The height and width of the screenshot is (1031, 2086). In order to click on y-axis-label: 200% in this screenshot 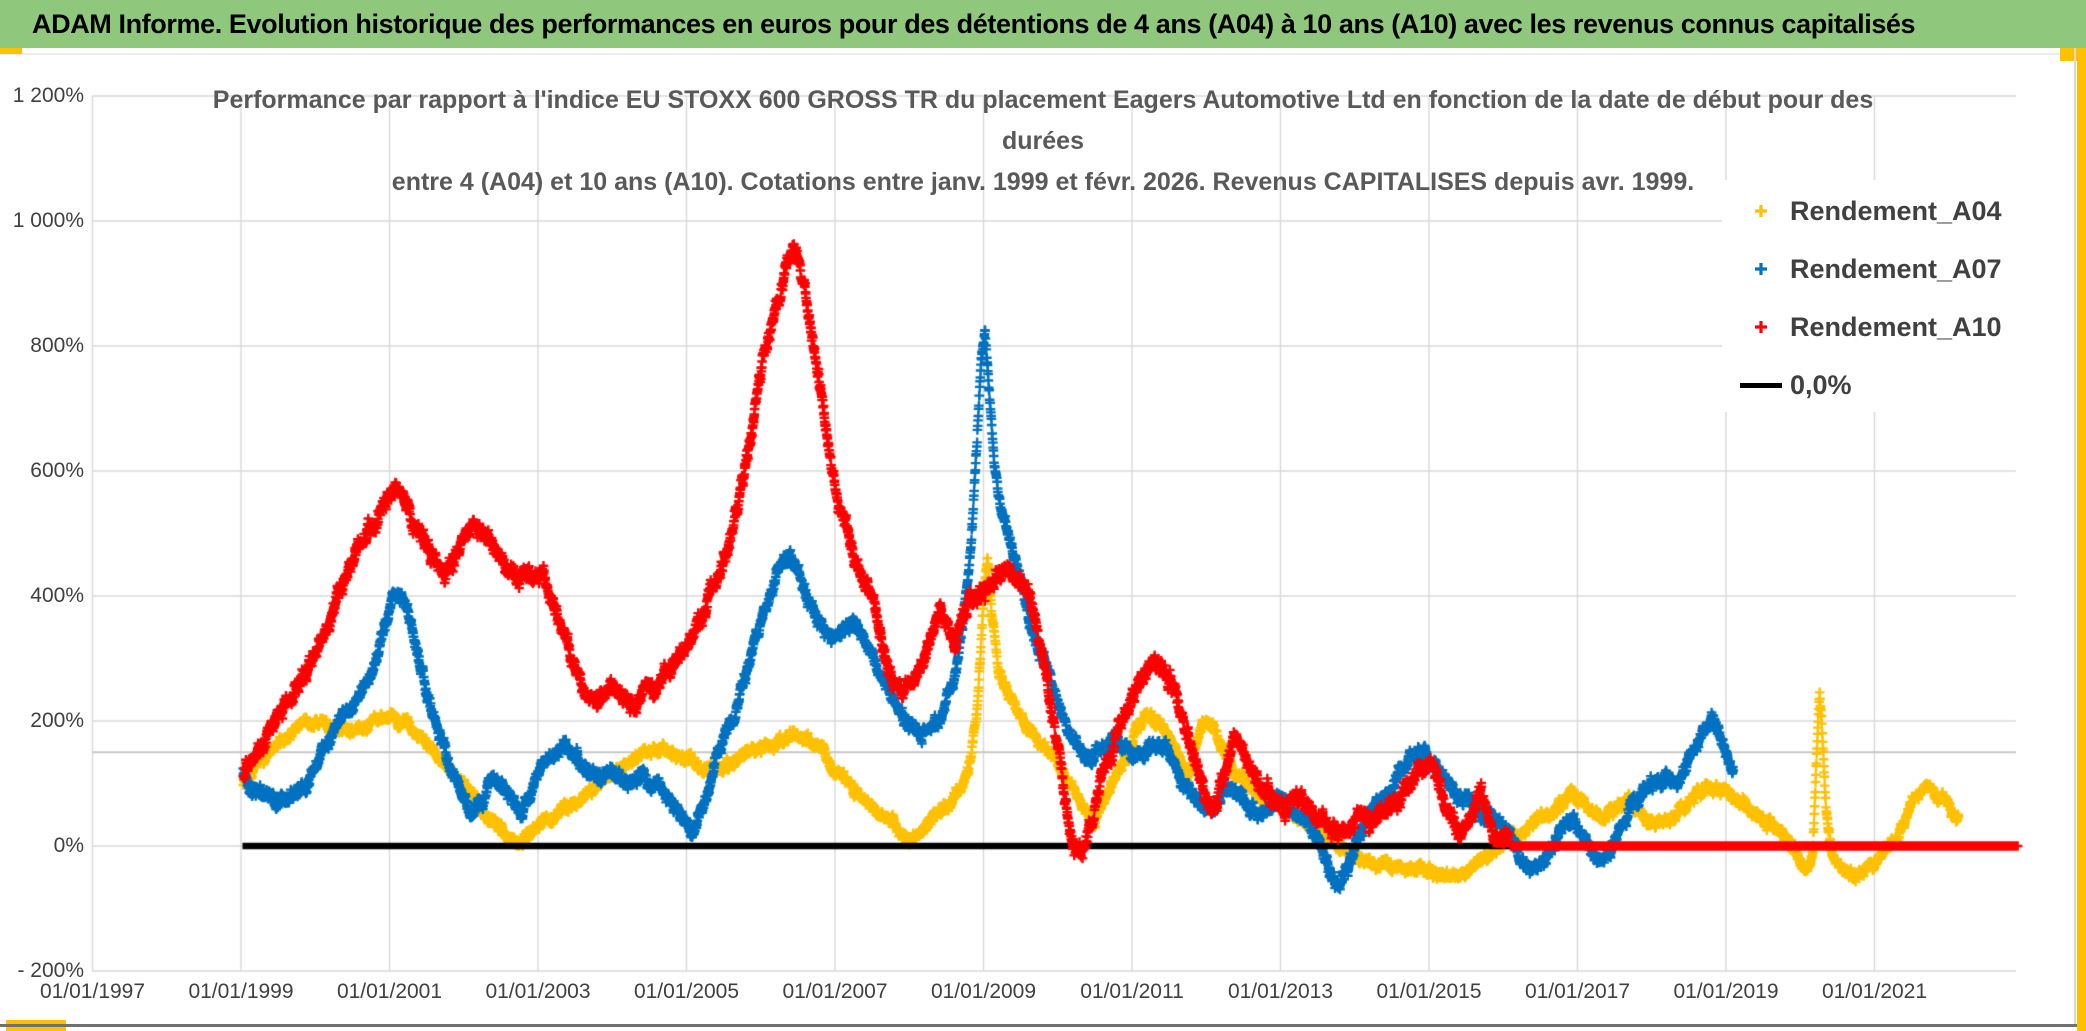, I will do `click(57, 720)`.